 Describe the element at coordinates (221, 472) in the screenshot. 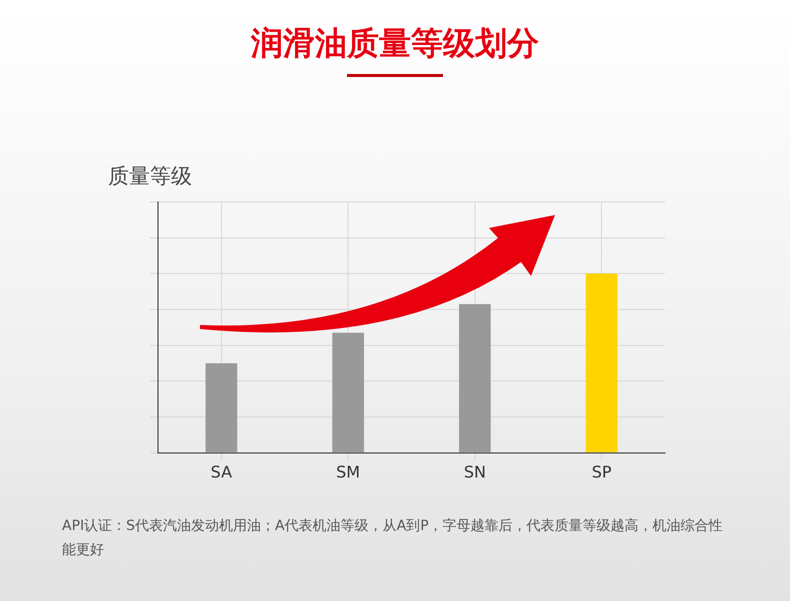

I see `x-tick-label: SA` at that location.